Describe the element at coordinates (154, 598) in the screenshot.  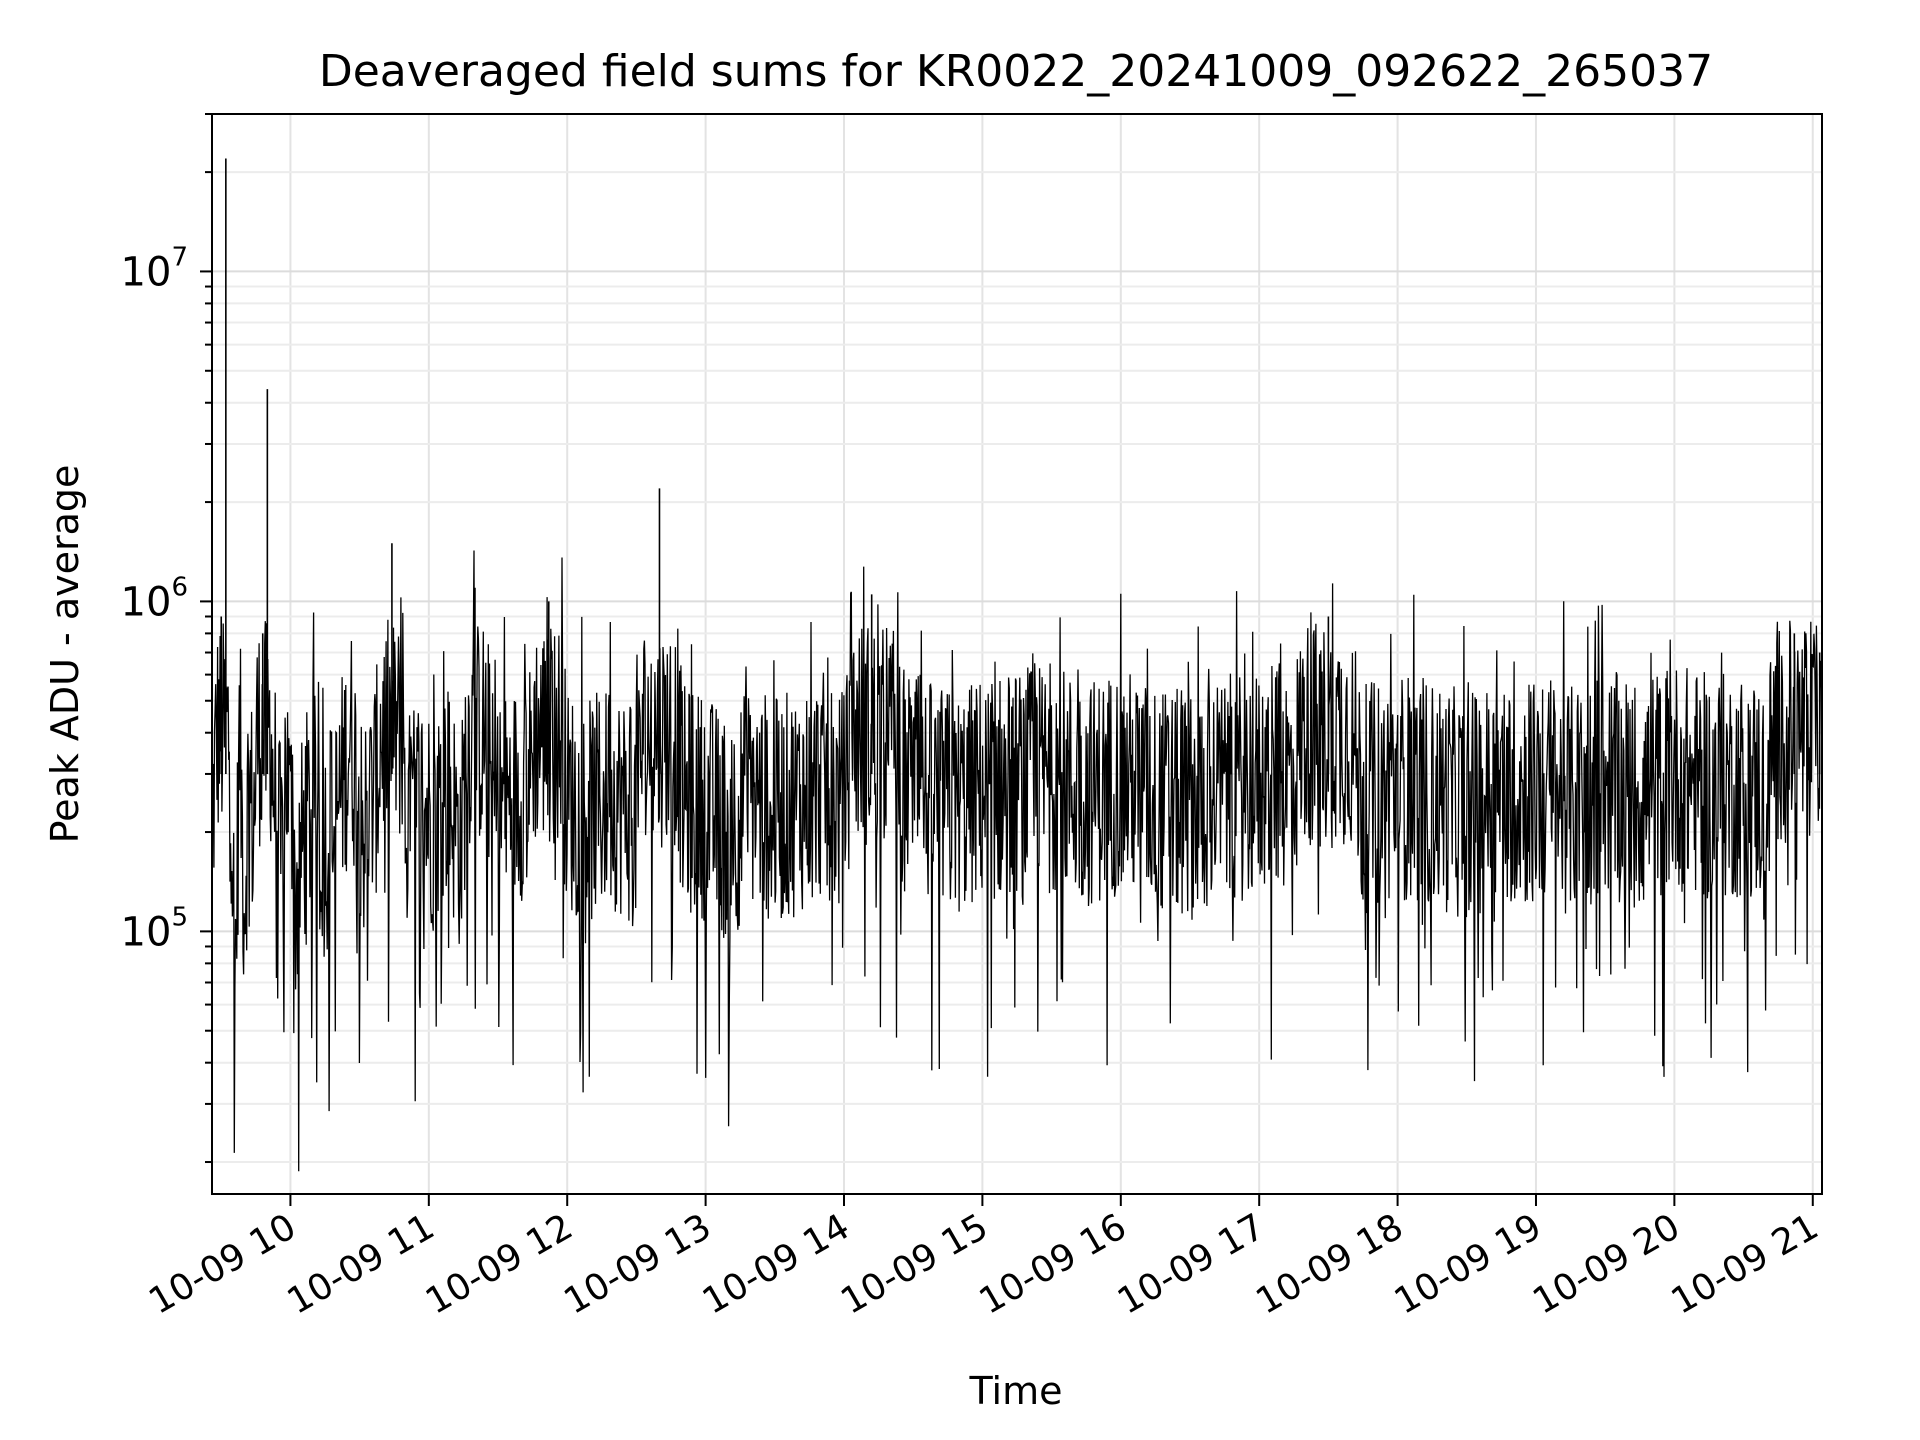
I see `y-tick-label: 10⁶` at that location.